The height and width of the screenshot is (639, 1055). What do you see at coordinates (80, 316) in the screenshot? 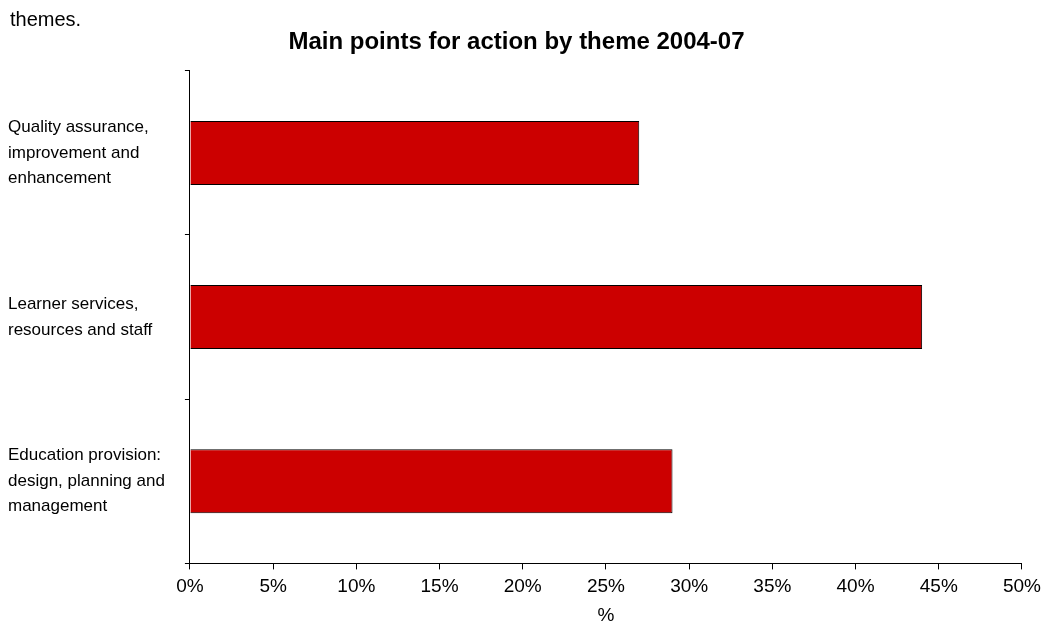
I see `y-tick-label: Learner services, resources and staff` at bounding box center [80, 316].